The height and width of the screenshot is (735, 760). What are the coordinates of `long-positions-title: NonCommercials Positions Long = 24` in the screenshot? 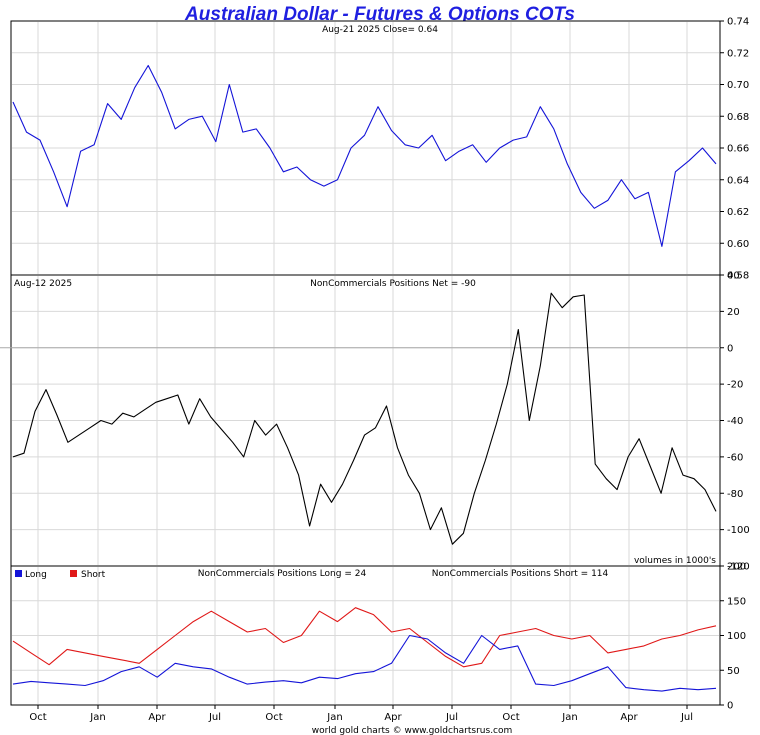 It's located at (282, 574).